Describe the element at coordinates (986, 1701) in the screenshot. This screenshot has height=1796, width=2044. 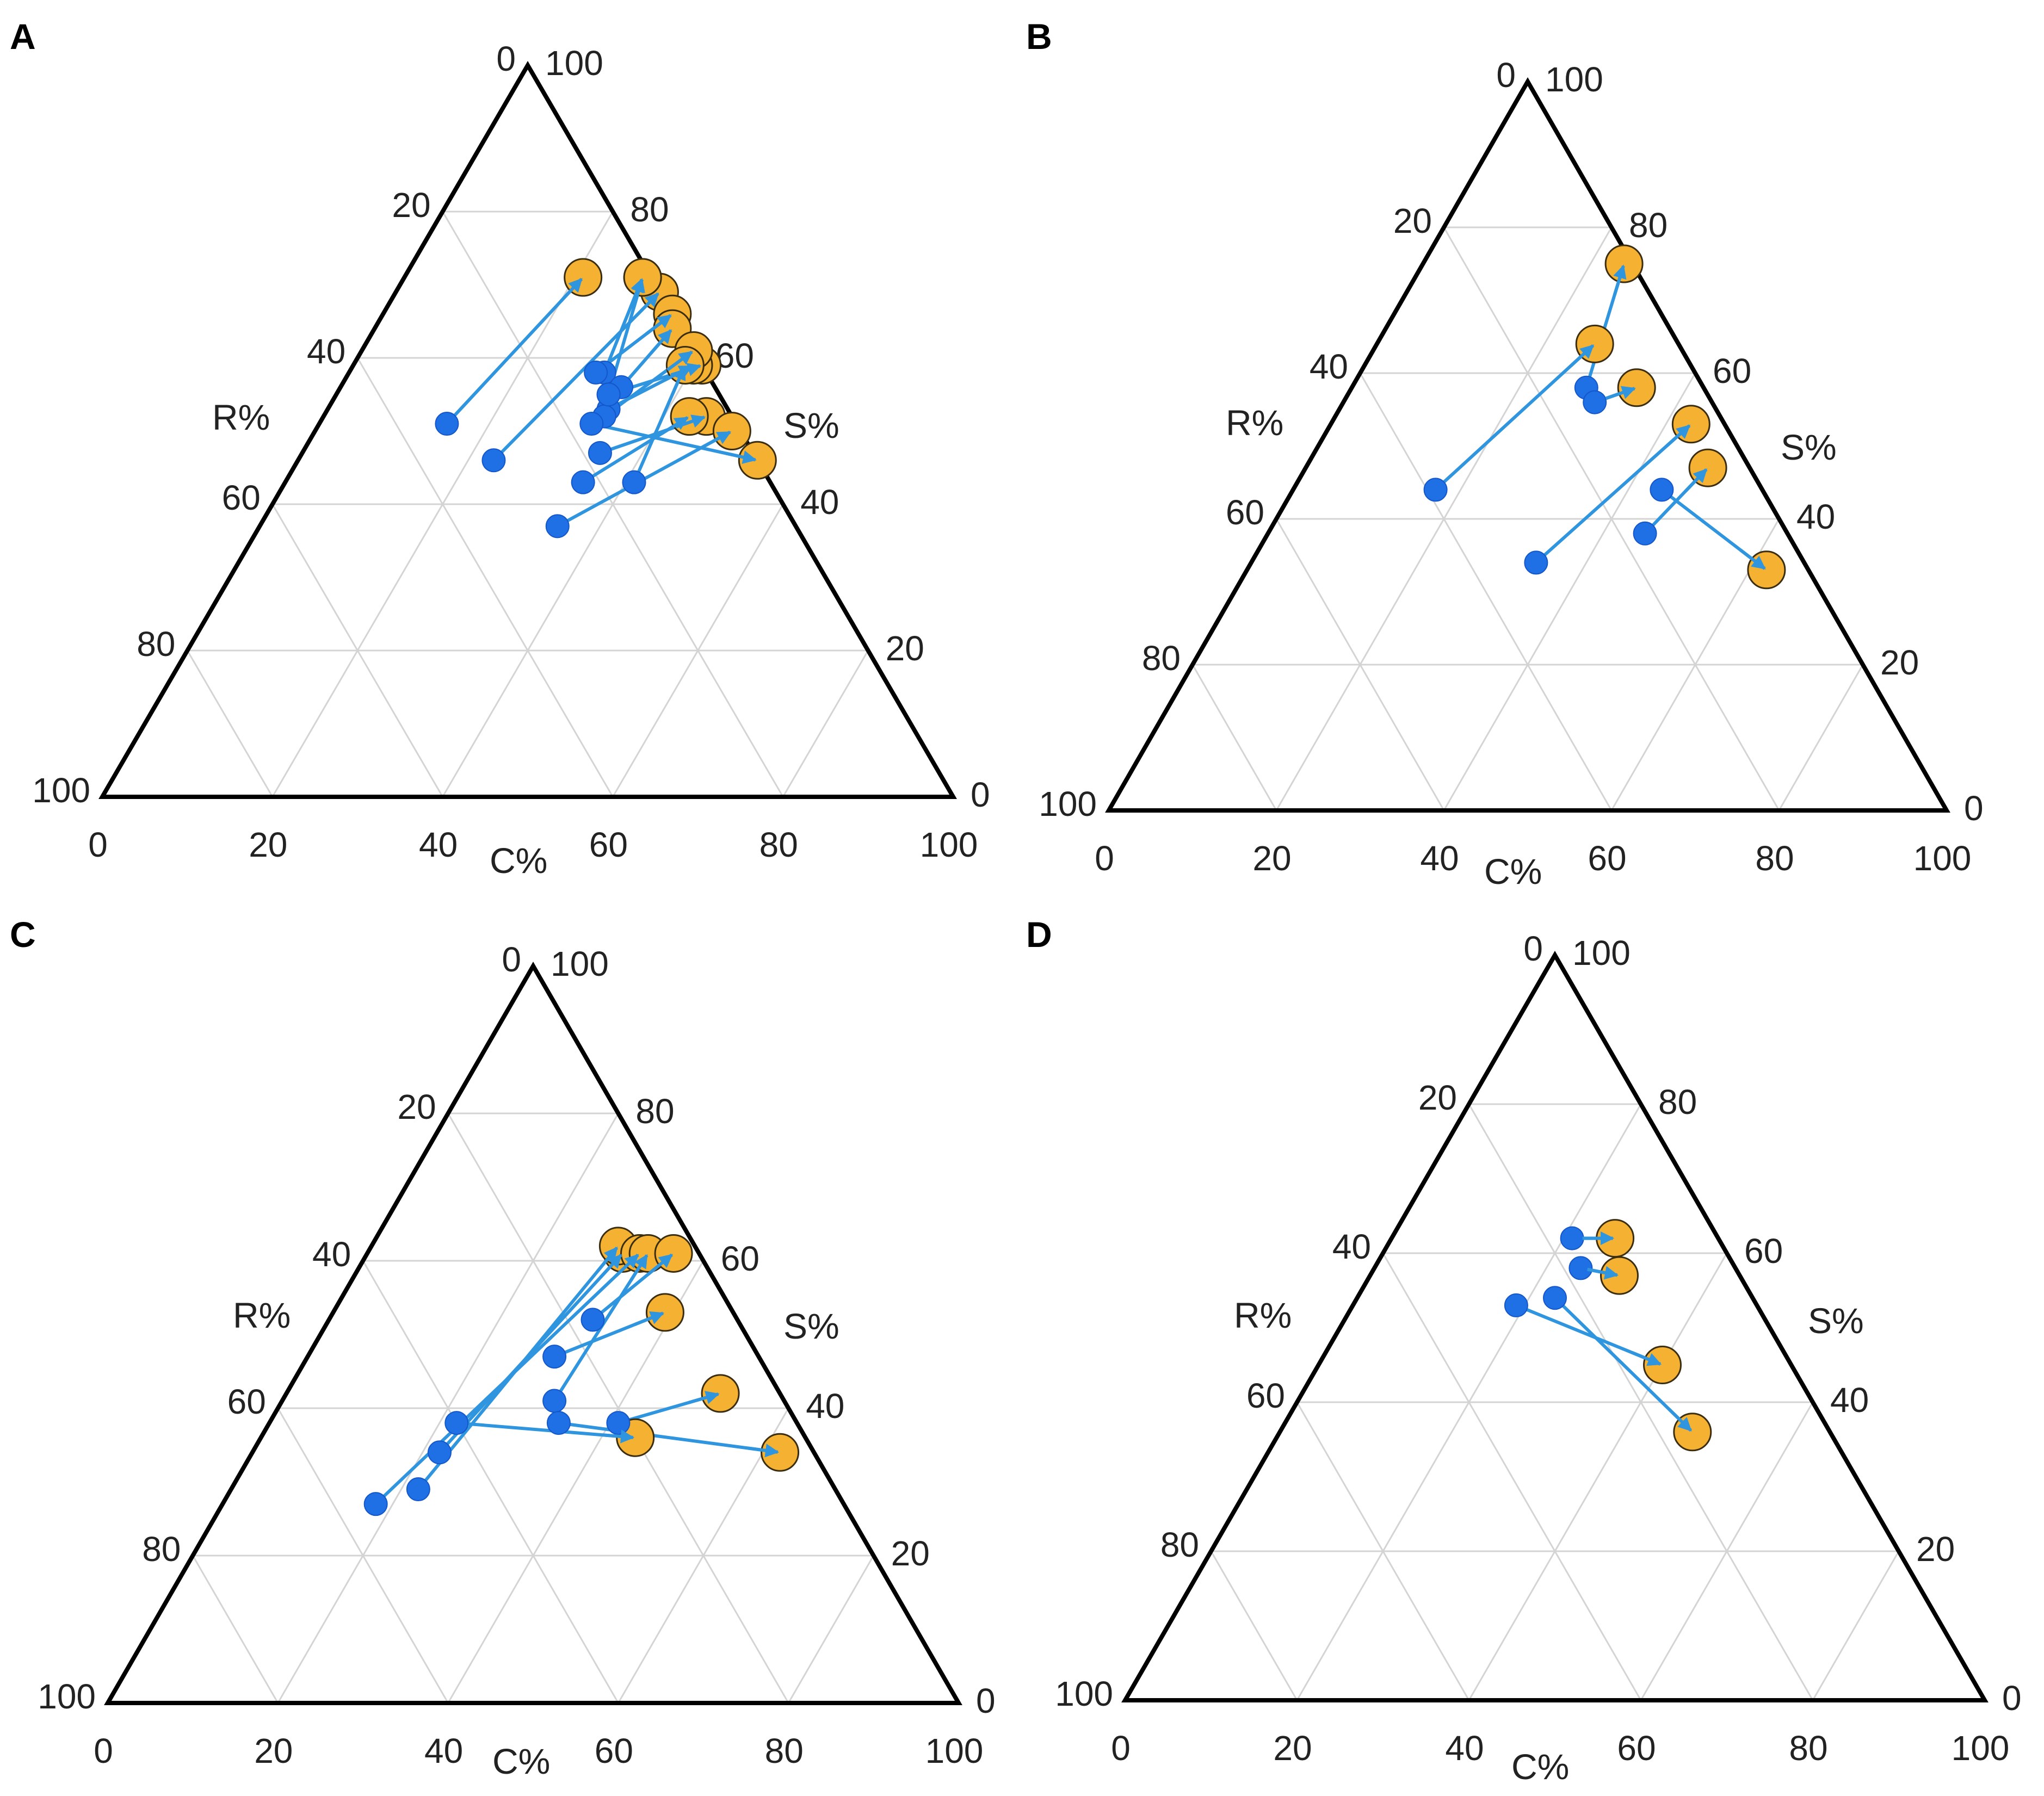
I see `s-tick-label: 0` at that location.